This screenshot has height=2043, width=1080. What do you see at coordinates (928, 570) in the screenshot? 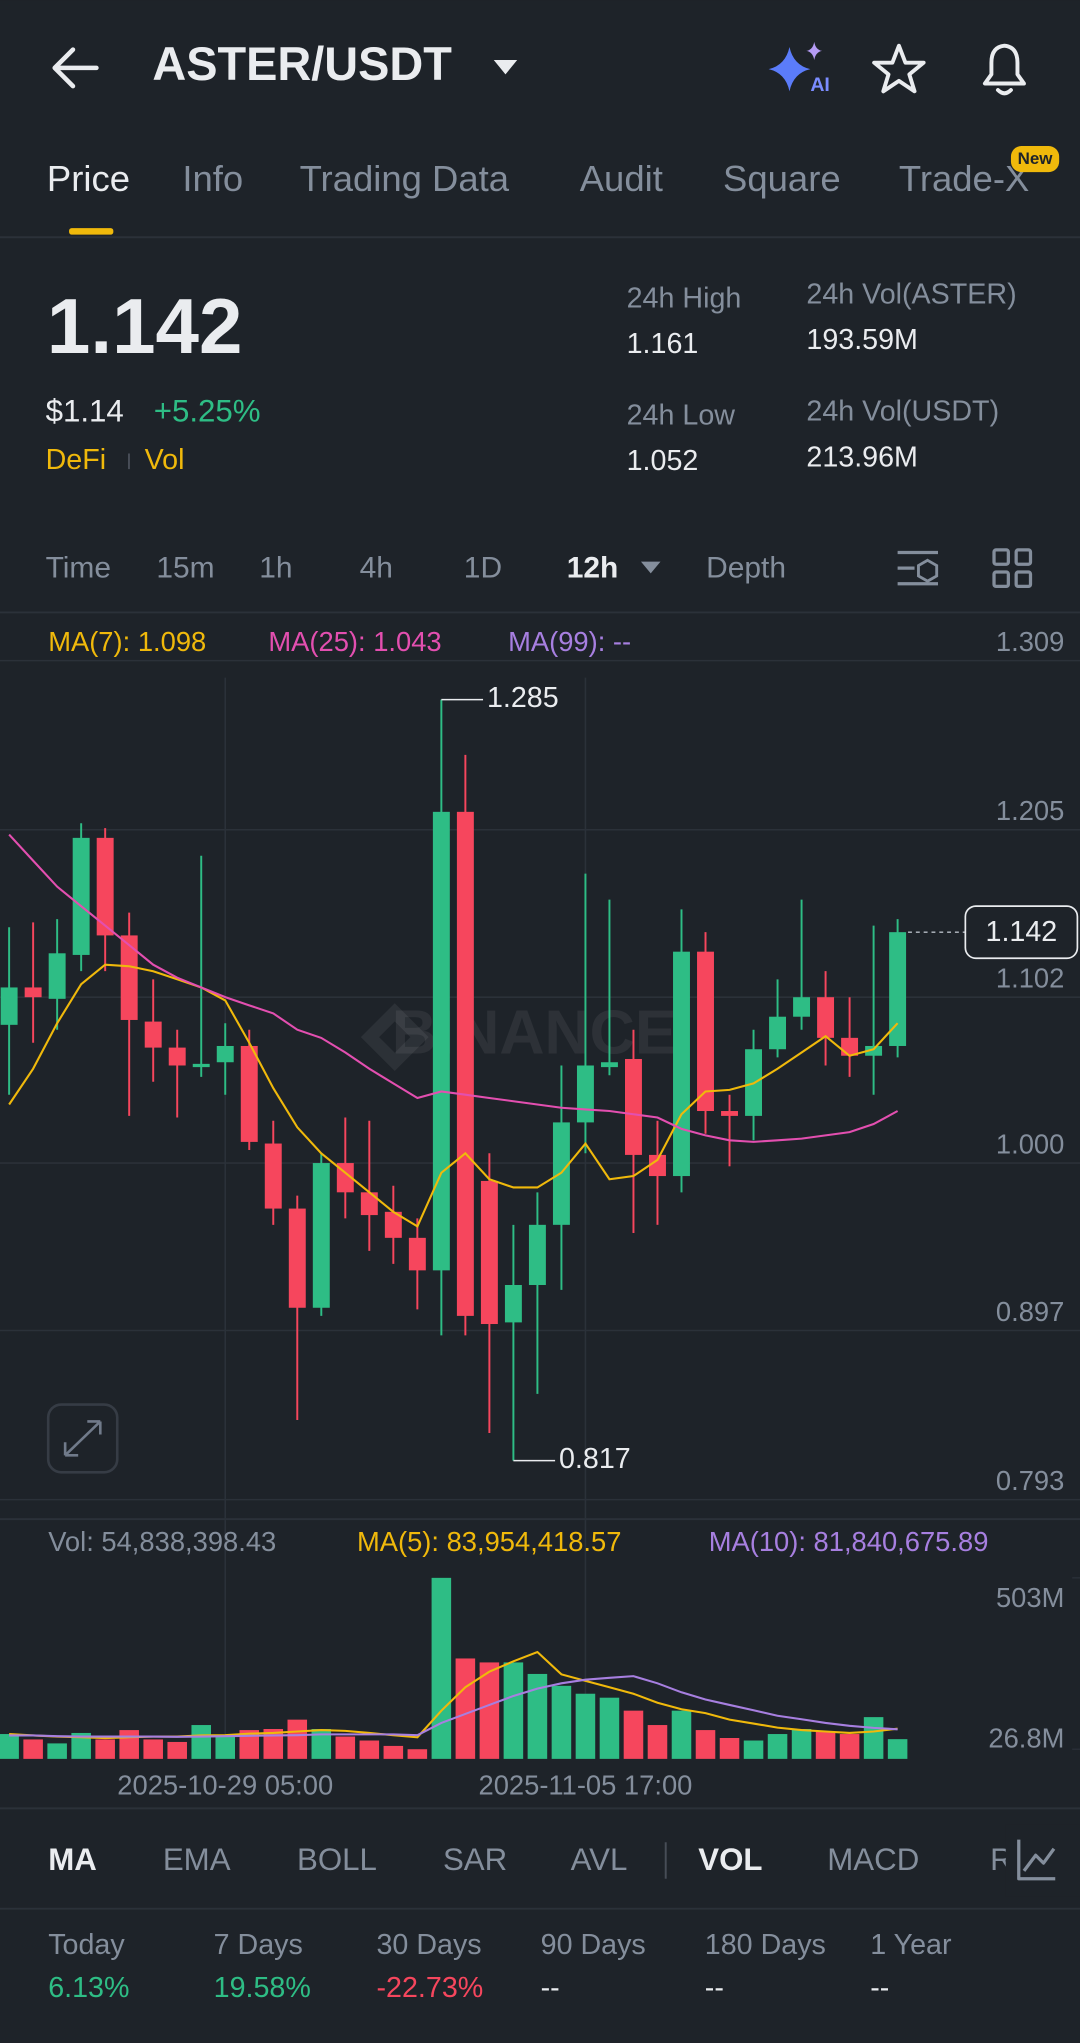
I see `settings-hex-icon` at bounding box center [928, 570].